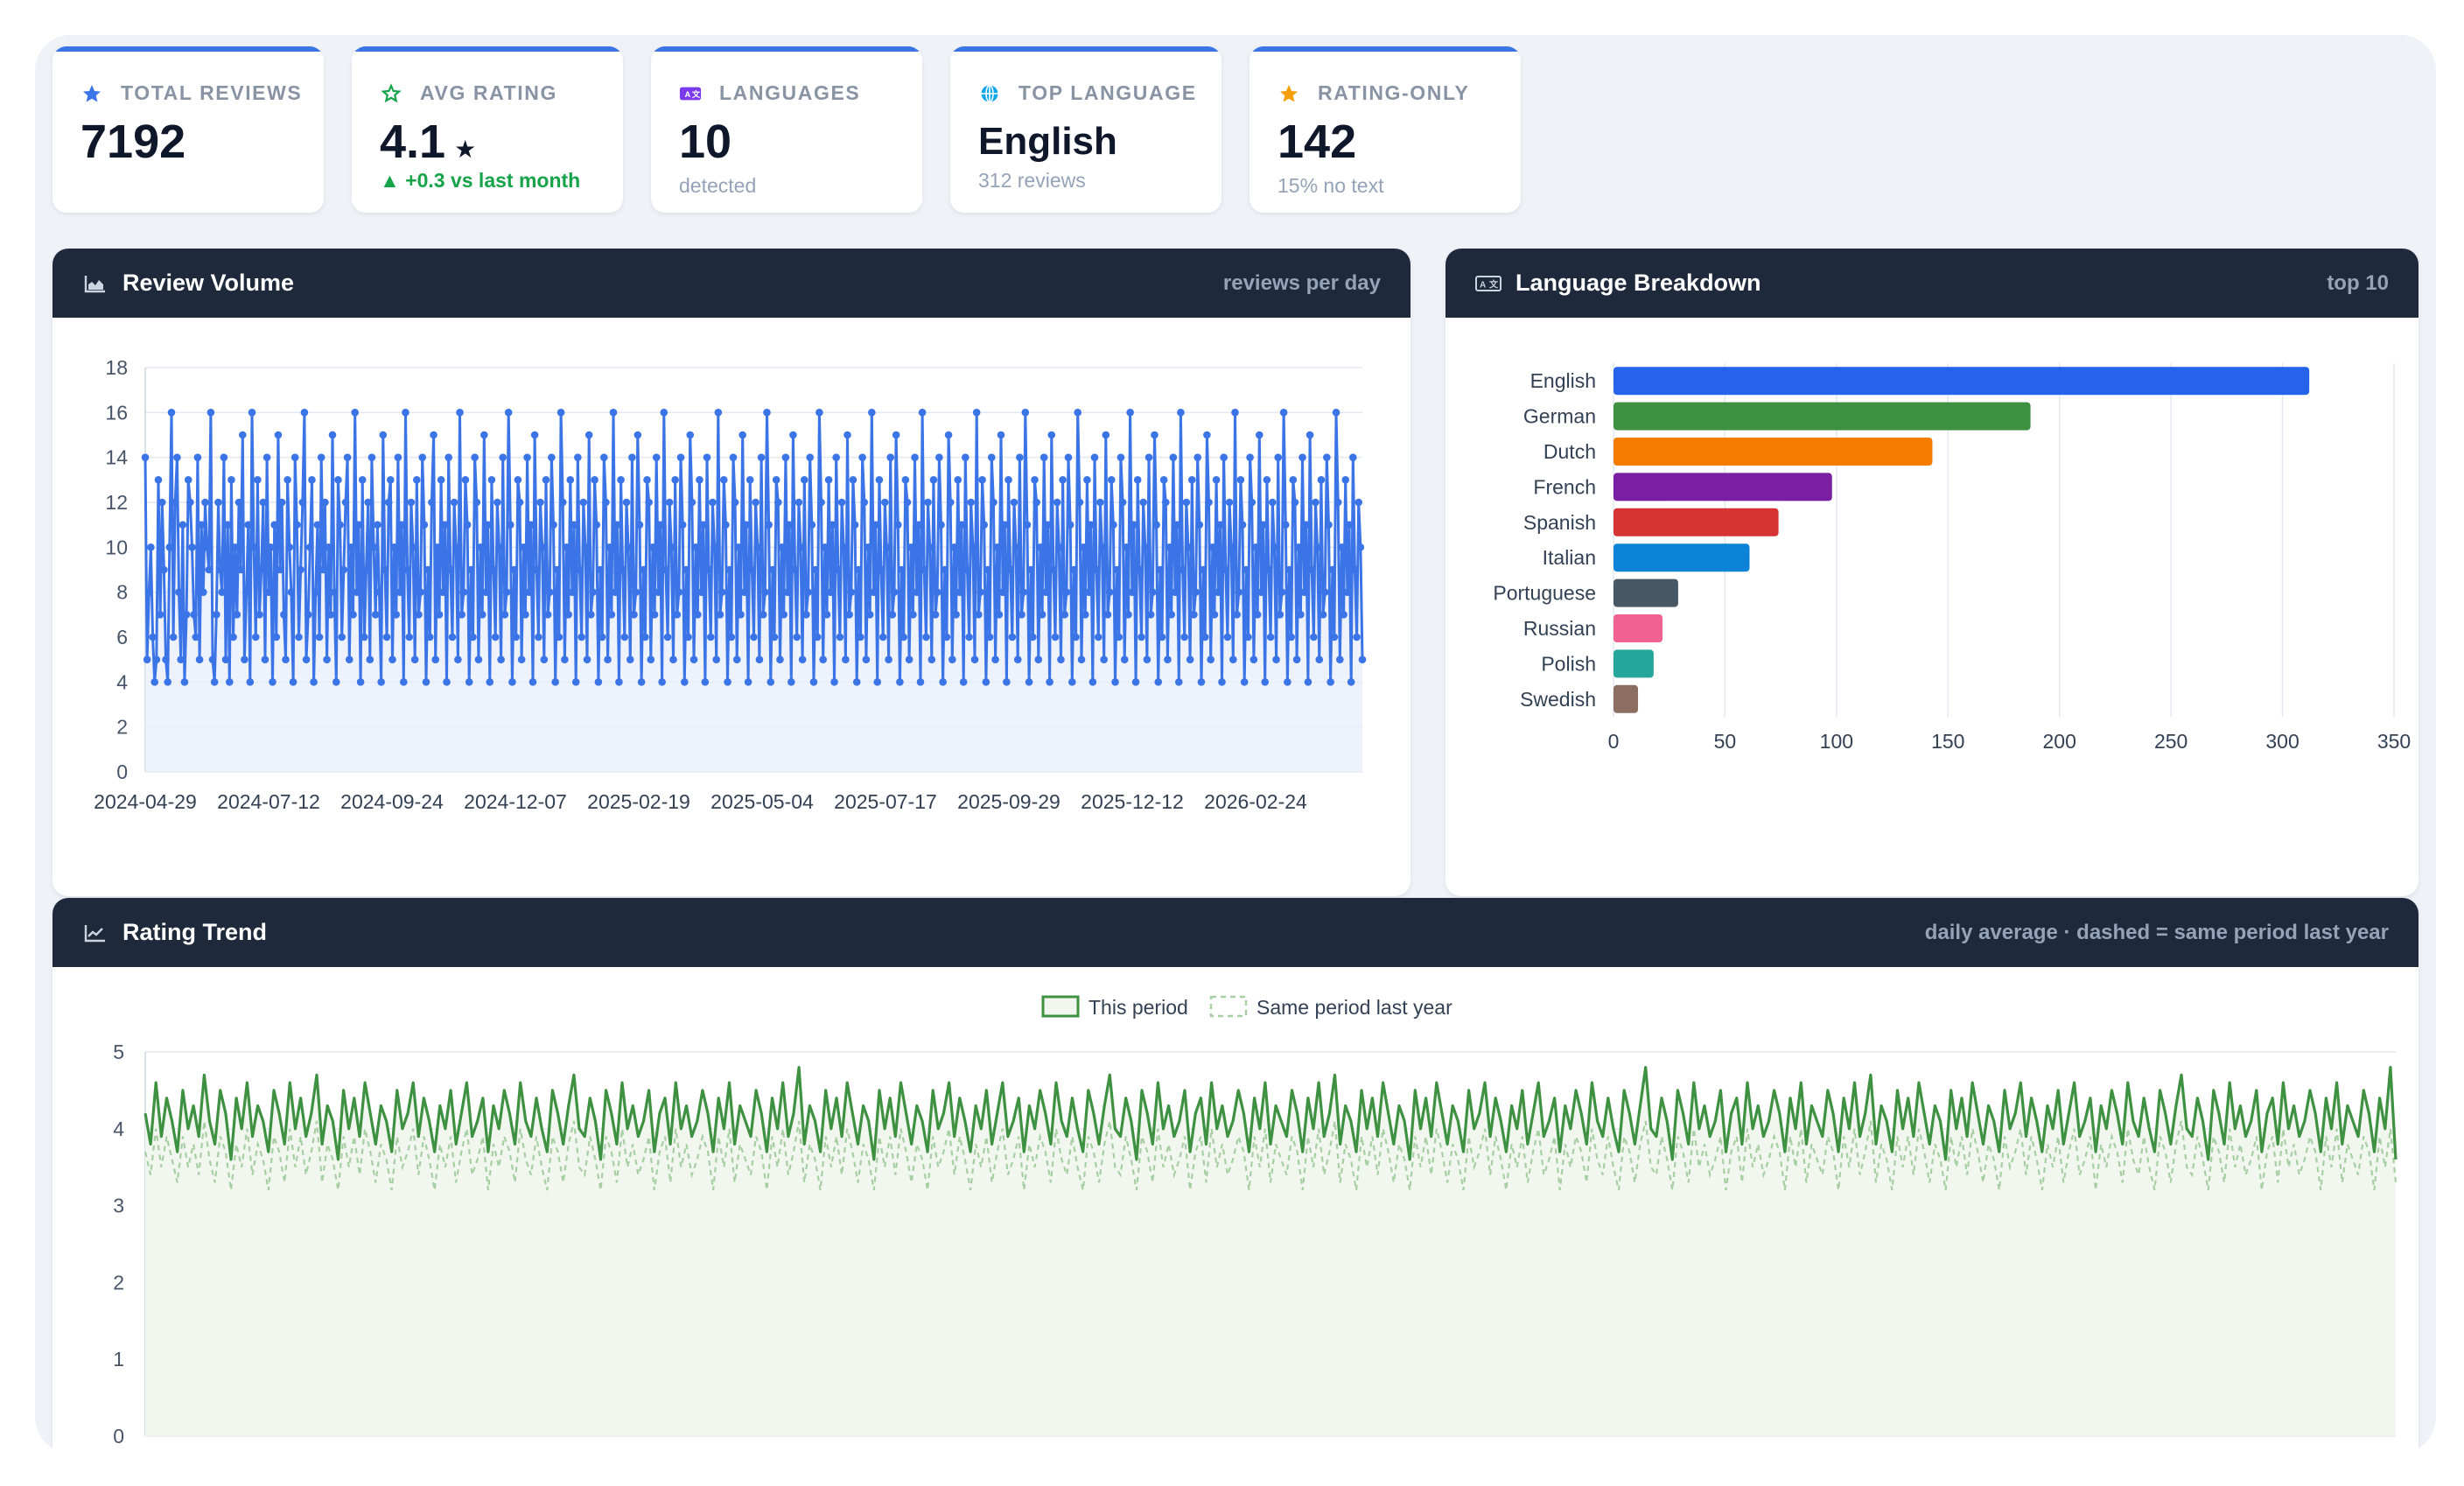 The image size is (2464, 1486). I want to click on x-tick-label: 2024-07-12, so click(268, 801).